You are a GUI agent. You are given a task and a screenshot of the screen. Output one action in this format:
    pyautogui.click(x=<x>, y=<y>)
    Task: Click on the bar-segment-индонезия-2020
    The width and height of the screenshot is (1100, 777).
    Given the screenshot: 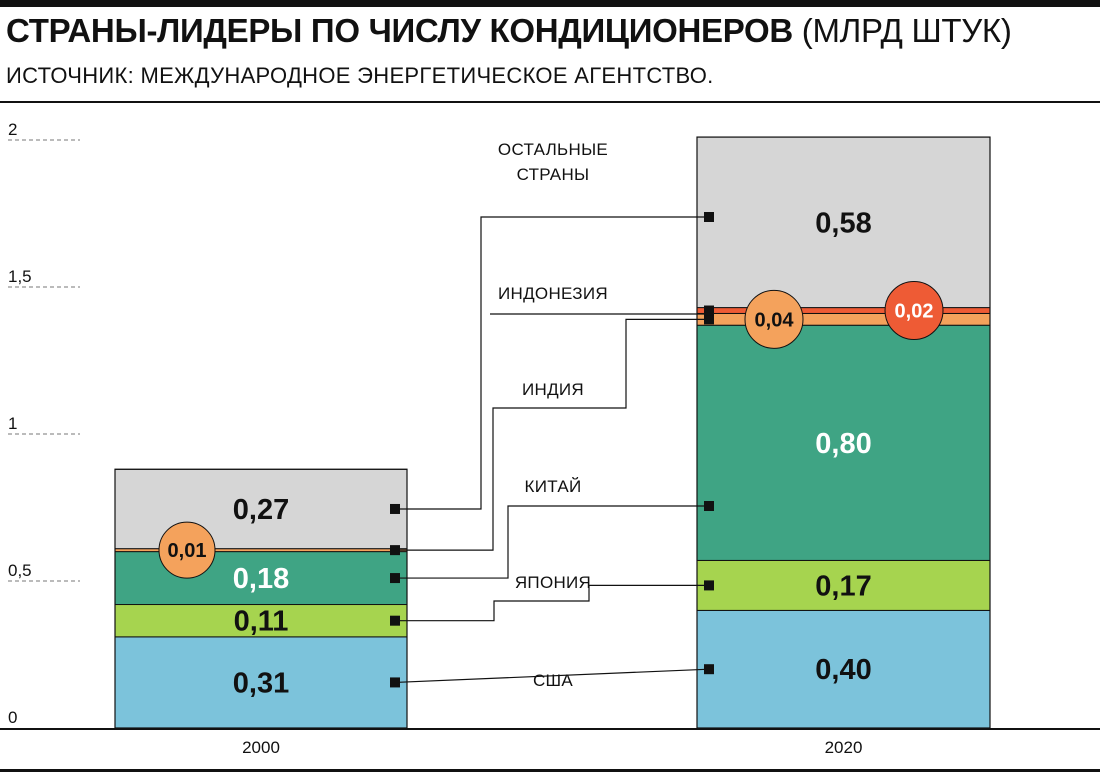 What is the action you would take?
    pyautogui.click(x=843, y=310)
    